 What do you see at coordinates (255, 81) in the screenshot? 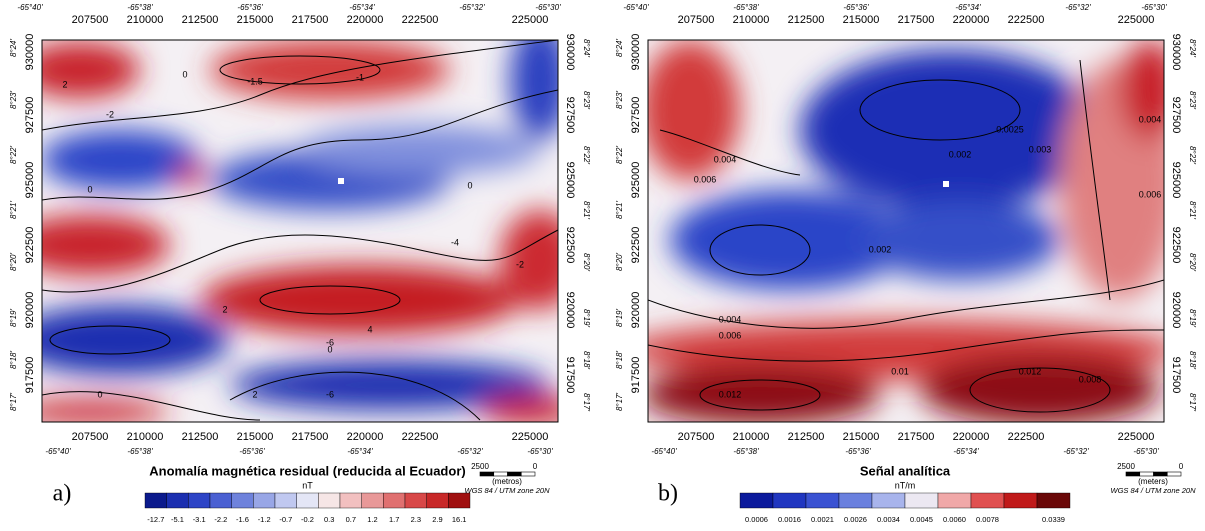
I see `contour-label: -1.5` at bounding box center [255, 81].